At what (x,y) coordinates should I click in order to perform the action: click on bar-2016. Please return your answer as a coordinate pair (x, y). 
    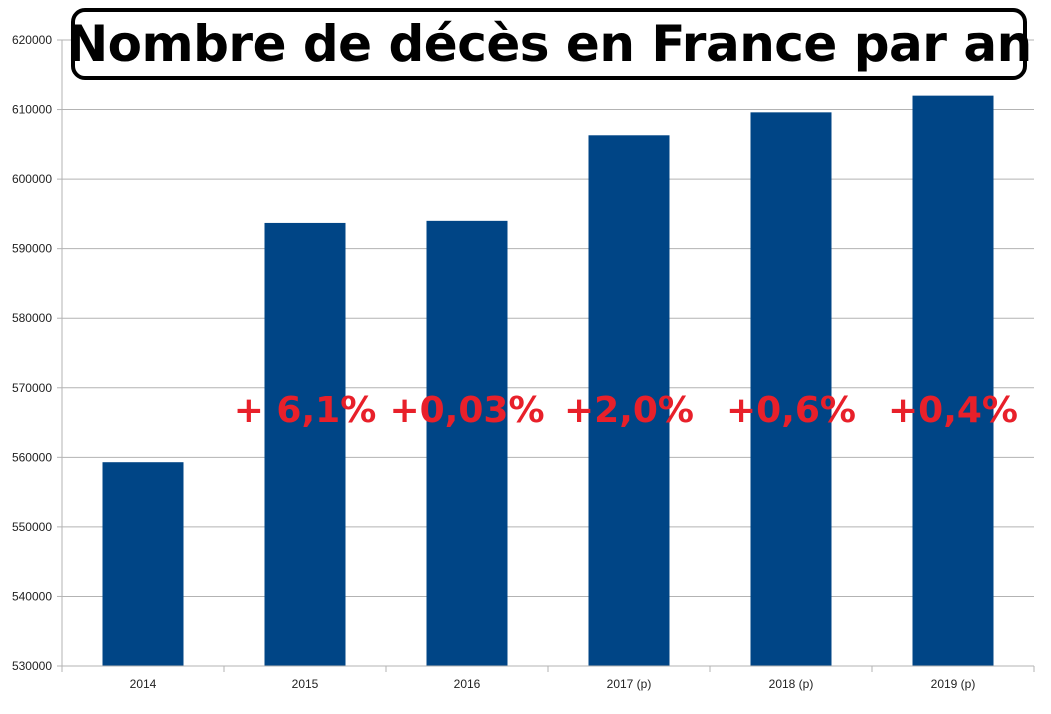
    Looking at the image, I should click on (467, 443).